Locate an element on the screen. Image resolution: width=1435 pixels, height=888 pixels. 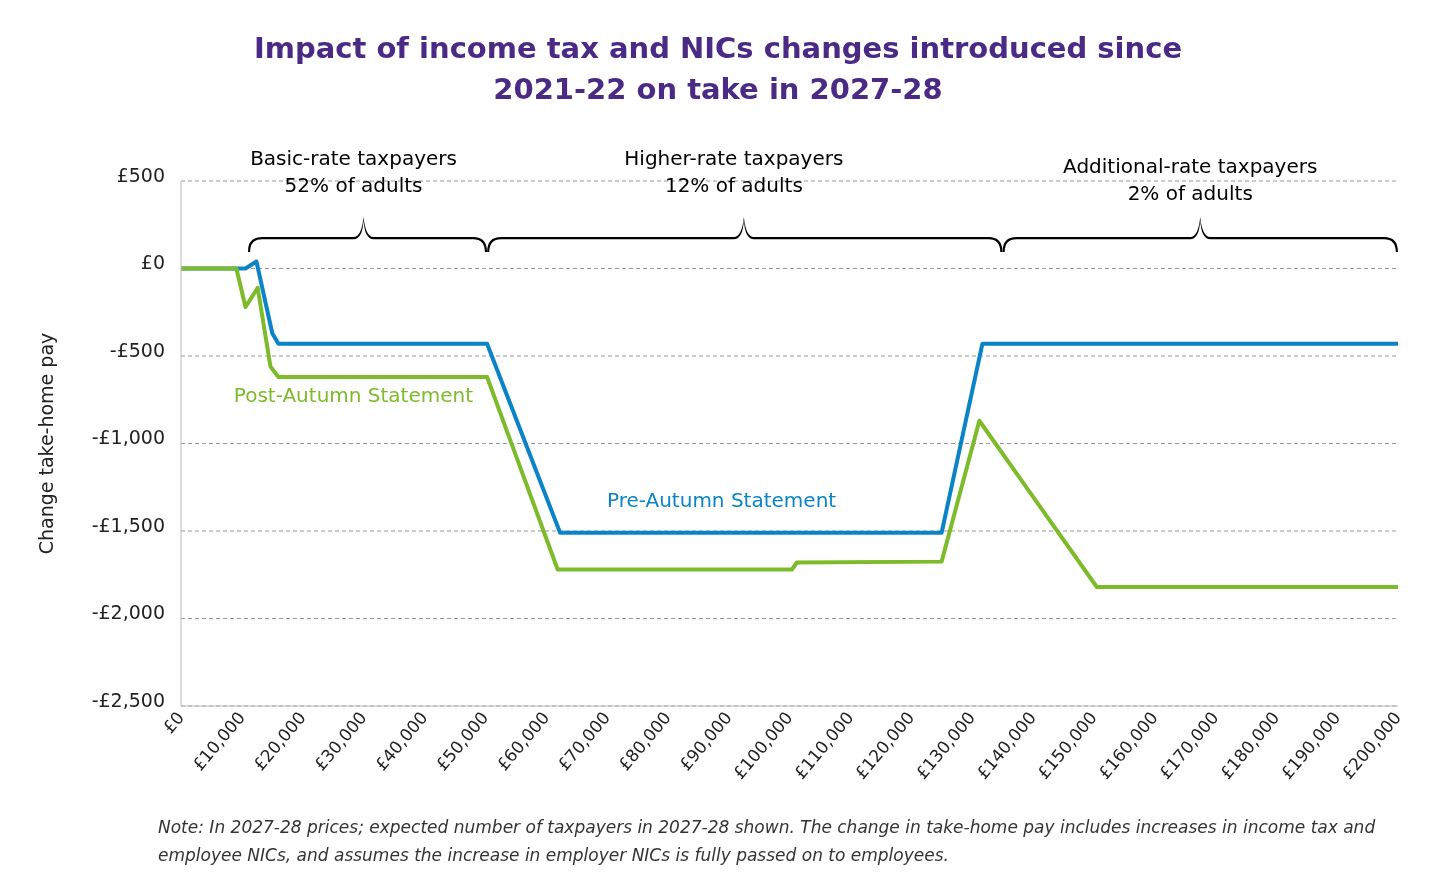
annotation: Basic-rate taxpayers 52% of adults is located at coordinates (353, 171).